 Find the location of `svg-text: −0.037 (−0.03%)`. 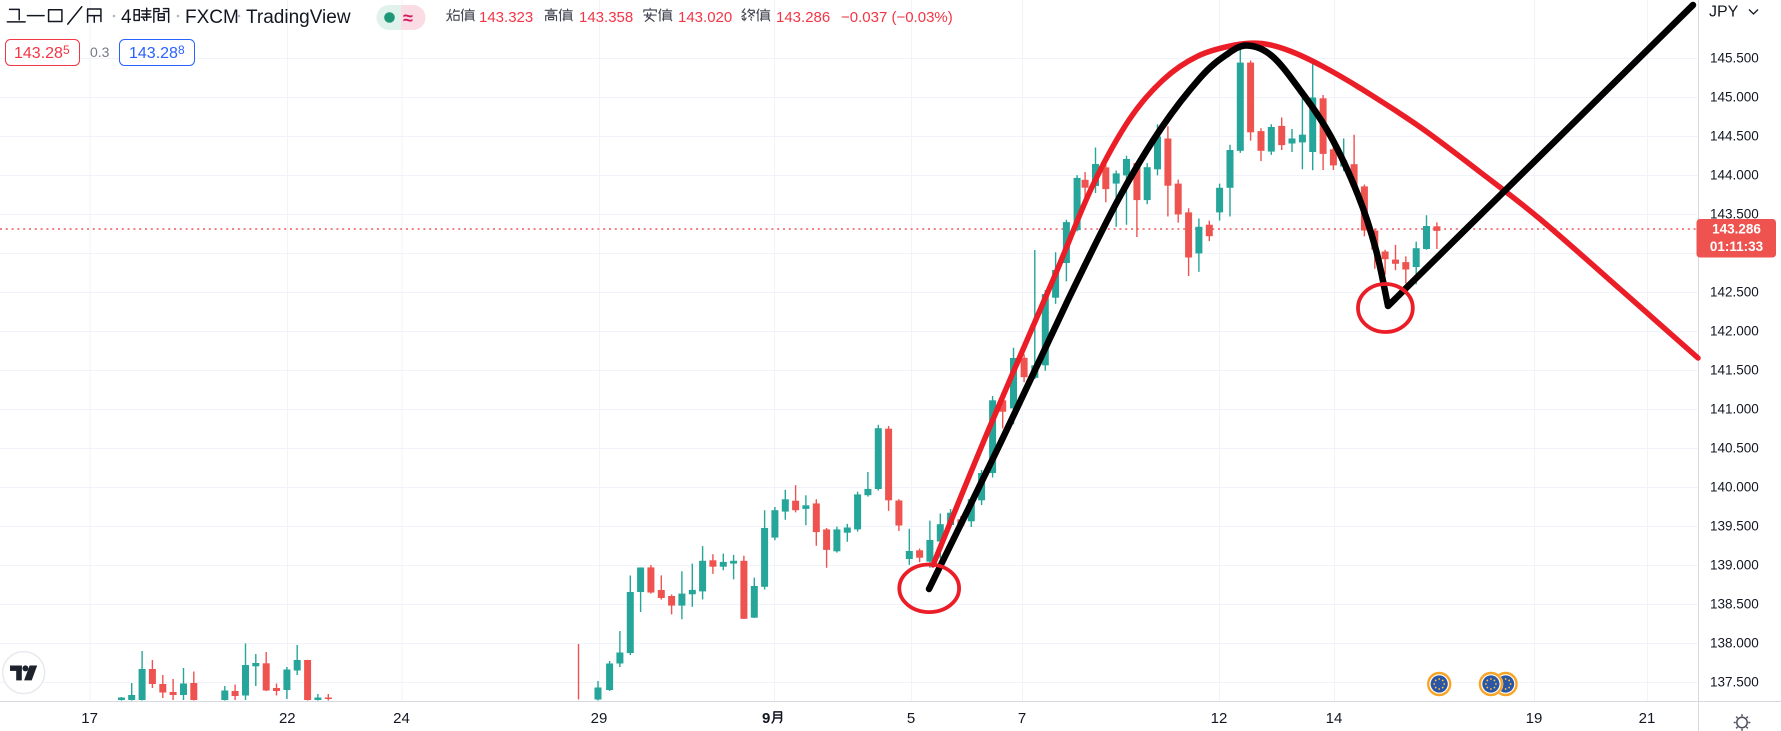

svg-text: −0.037 (−0.03%) is located at coordinates (897, 17).